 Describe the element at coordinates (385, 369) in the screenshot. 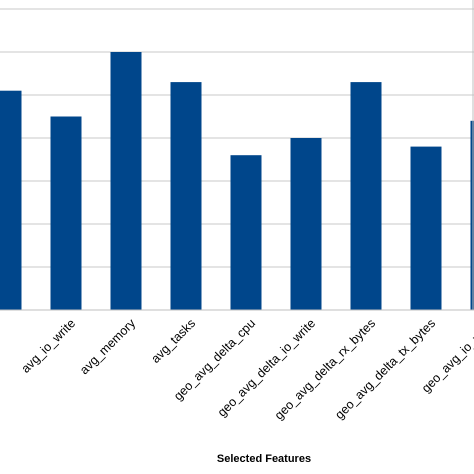

I see `x-tick-label: geo_avg_delta_tx_bytes` at that location.